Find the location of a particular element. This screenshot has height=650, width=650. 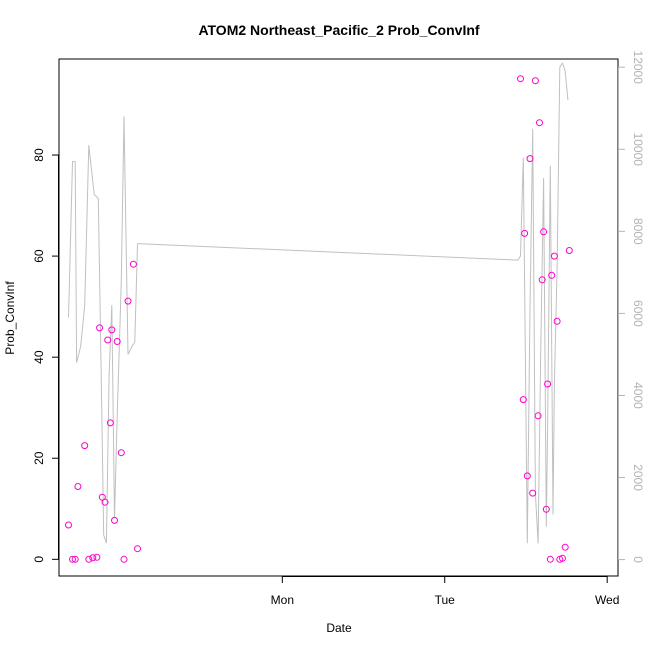

y2-axis: 0 2000 4000 6000 8000 10000 12000 is located at coordinates (631, 307).